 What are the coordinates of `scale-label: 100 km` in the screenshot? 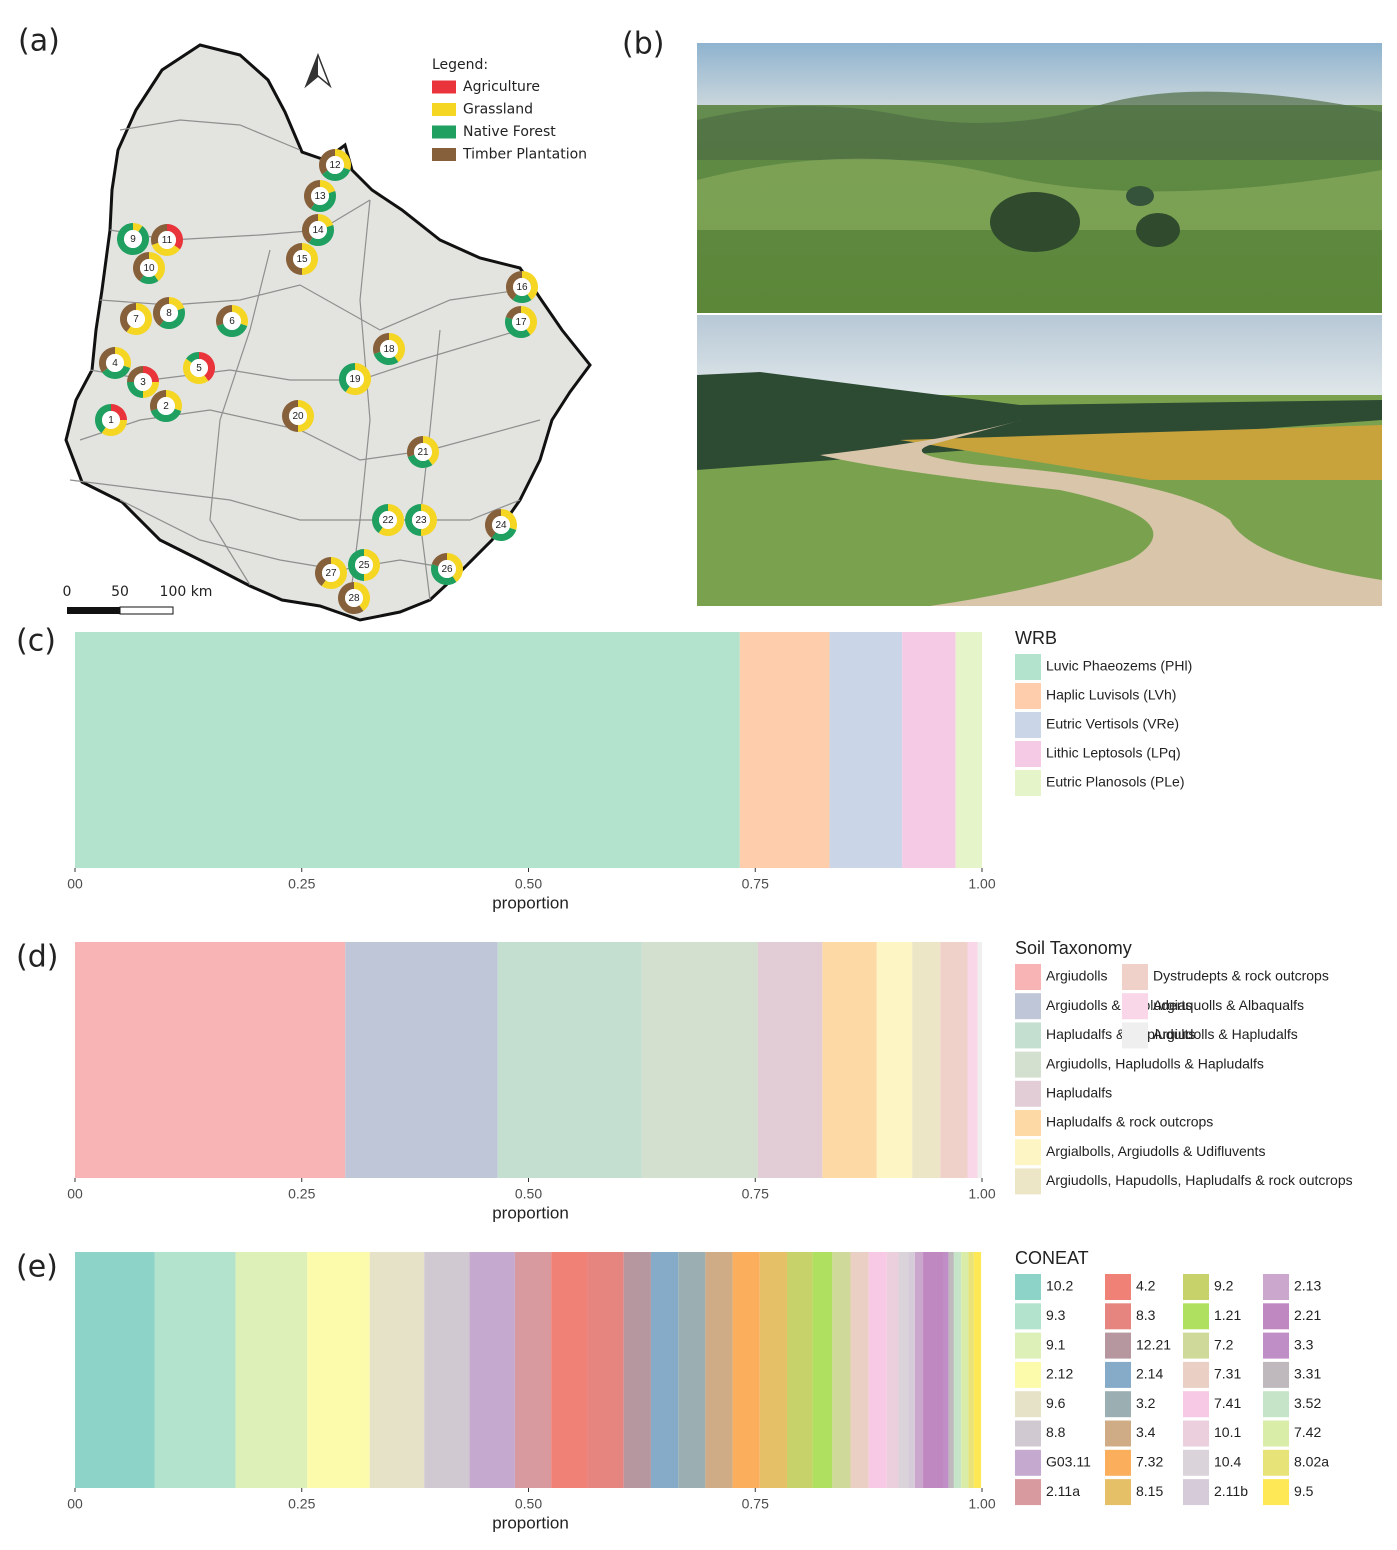 It's located at (186, 592).